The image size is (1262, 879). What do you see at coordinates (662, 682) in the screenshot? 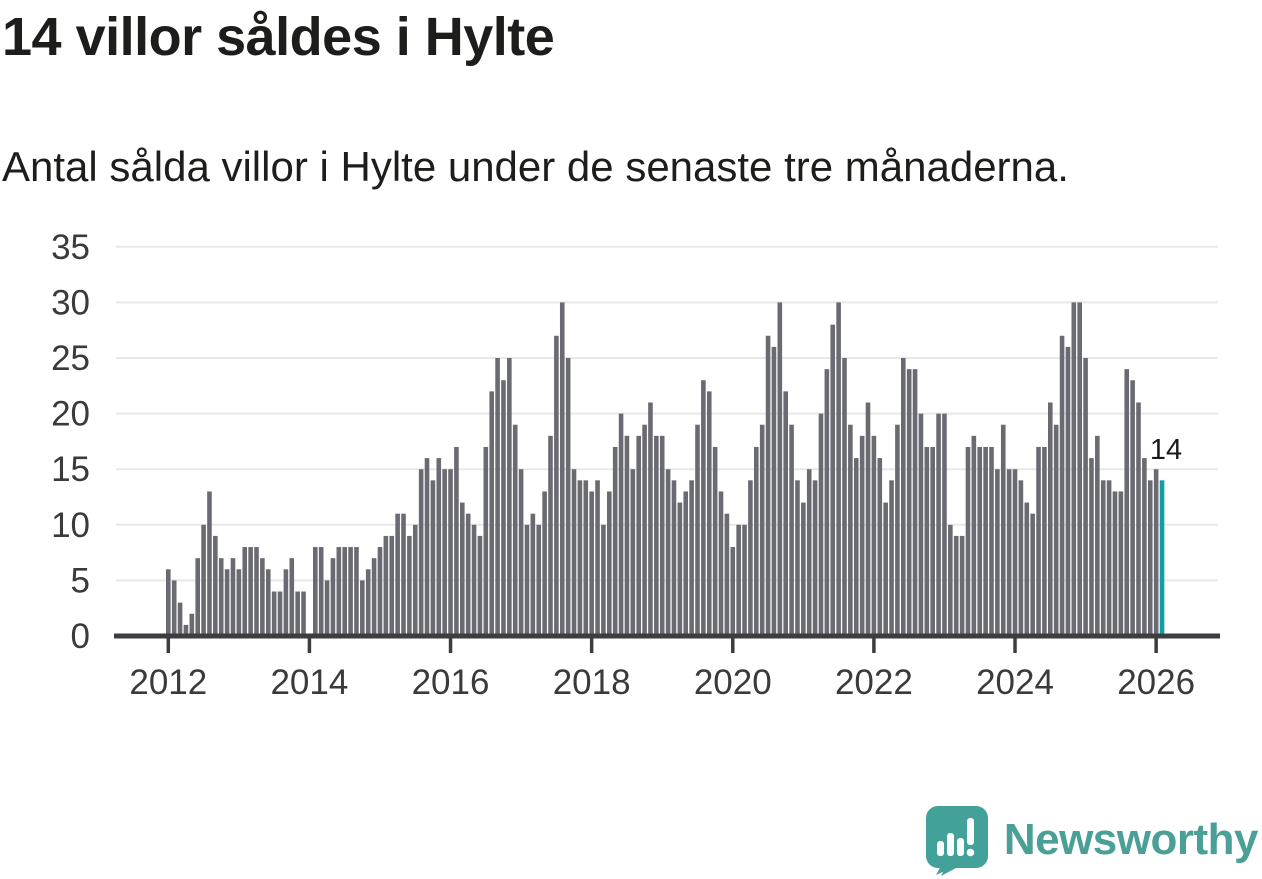
I see `x-axis-labels: 2012 2014 2016 2018 2020 2022 2024 2026` at bounding box center [662, 682].